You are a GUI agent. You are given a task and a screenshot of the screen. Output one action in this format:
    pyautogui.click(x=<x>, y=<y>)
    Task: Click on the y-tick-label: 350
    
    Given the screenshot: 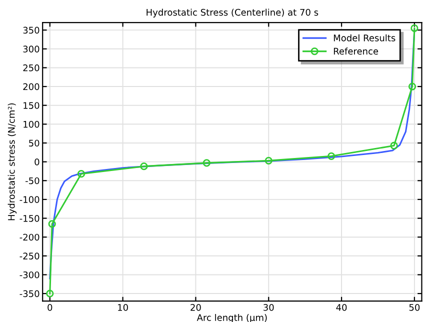 What is the action you would take?
    pyautogui.click(x=31, y=30)
    